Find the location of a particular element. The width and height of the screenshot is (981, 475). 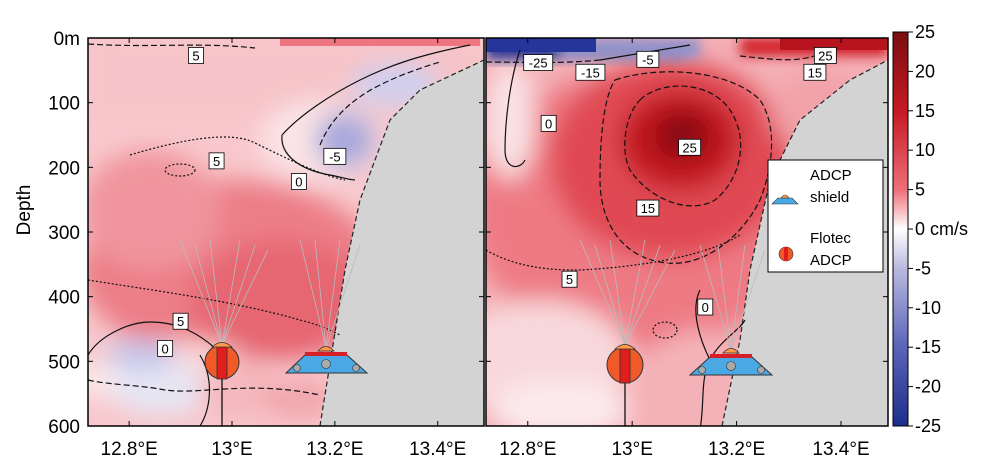

beam-lines-shield-right is located at coordinates (732, 297).